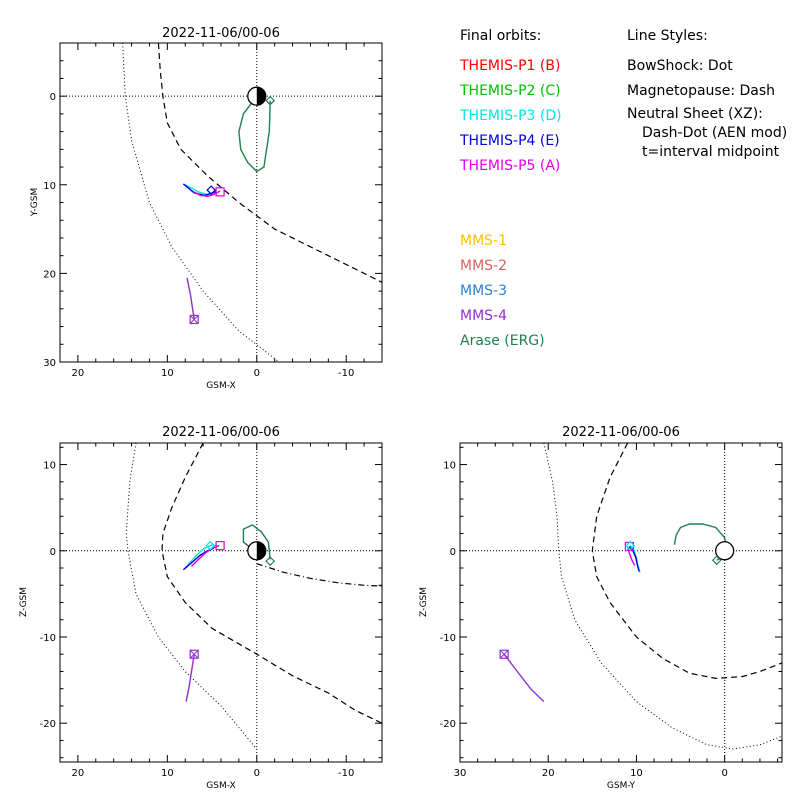 The width and height of the screenshot is (800, 800). I want to click on plot-xz-series-themis_a, so click(205, 555).